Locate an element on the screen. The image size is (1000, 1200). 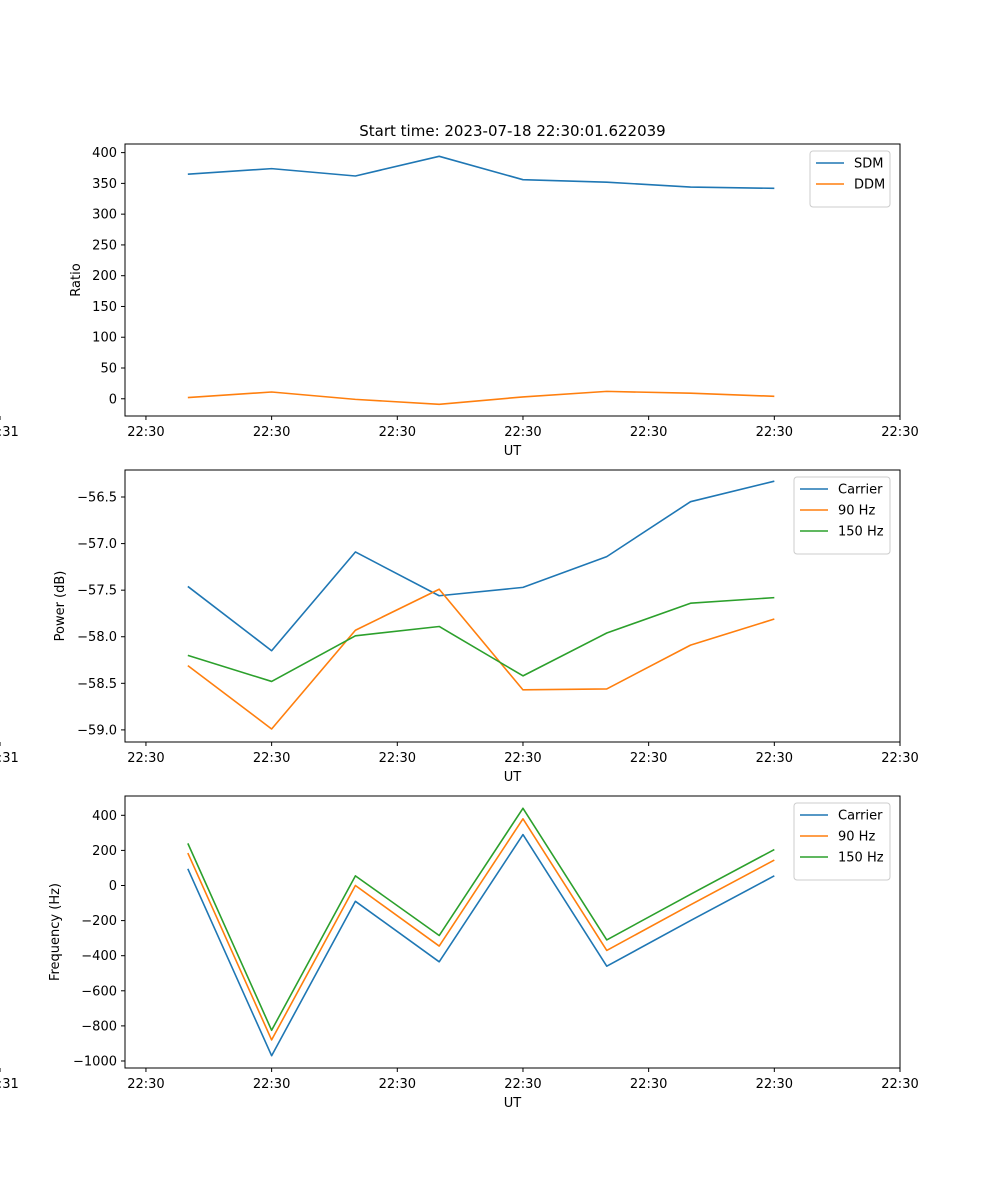
y-tick-label: 300 is located at coordinates (104, 215).